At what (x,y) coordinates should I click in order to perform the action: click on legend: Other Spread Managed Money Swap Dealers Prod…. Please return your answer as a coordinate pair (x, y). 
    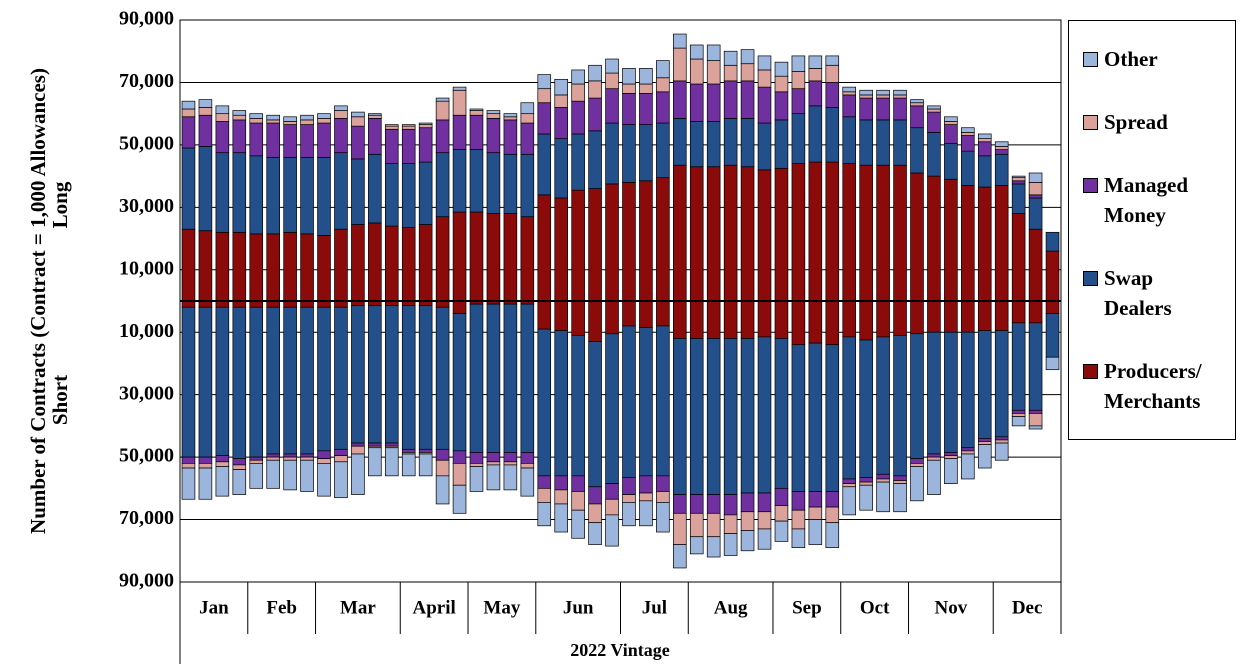
    Looking at the image, I should click on (1152, 230).